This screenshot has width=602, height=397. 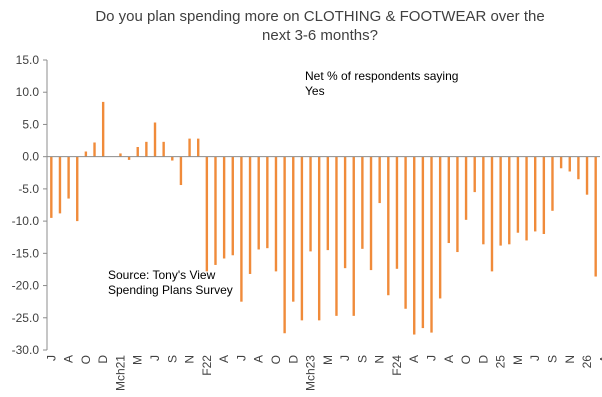 What do you see at coordinates (30, 157) in the screenshot?
I see `y-tick-label: 0.0` at bounding box center [30, 157].